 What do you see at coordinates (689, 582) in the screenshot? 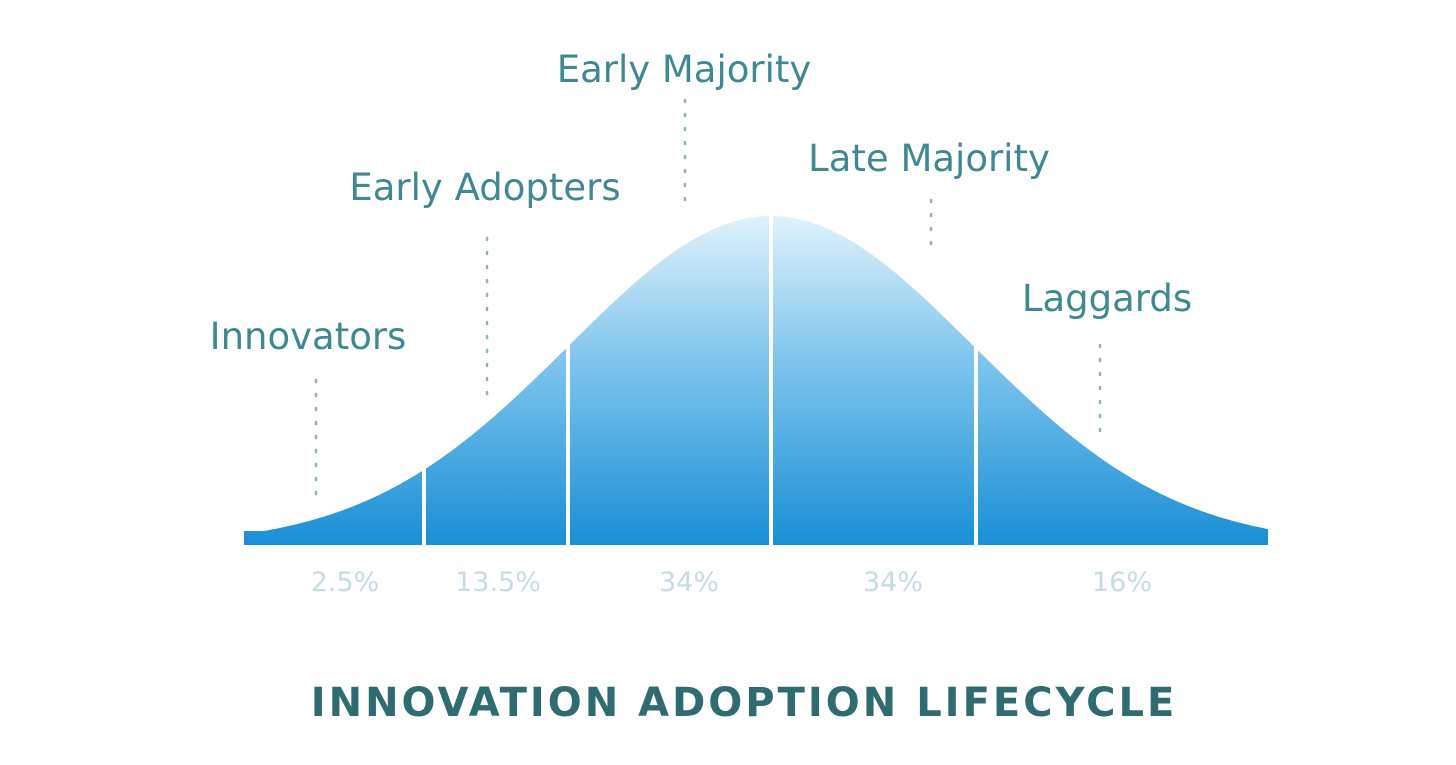
I see `percent-label-early-majority: 34%` at bounding box center [689, 582].